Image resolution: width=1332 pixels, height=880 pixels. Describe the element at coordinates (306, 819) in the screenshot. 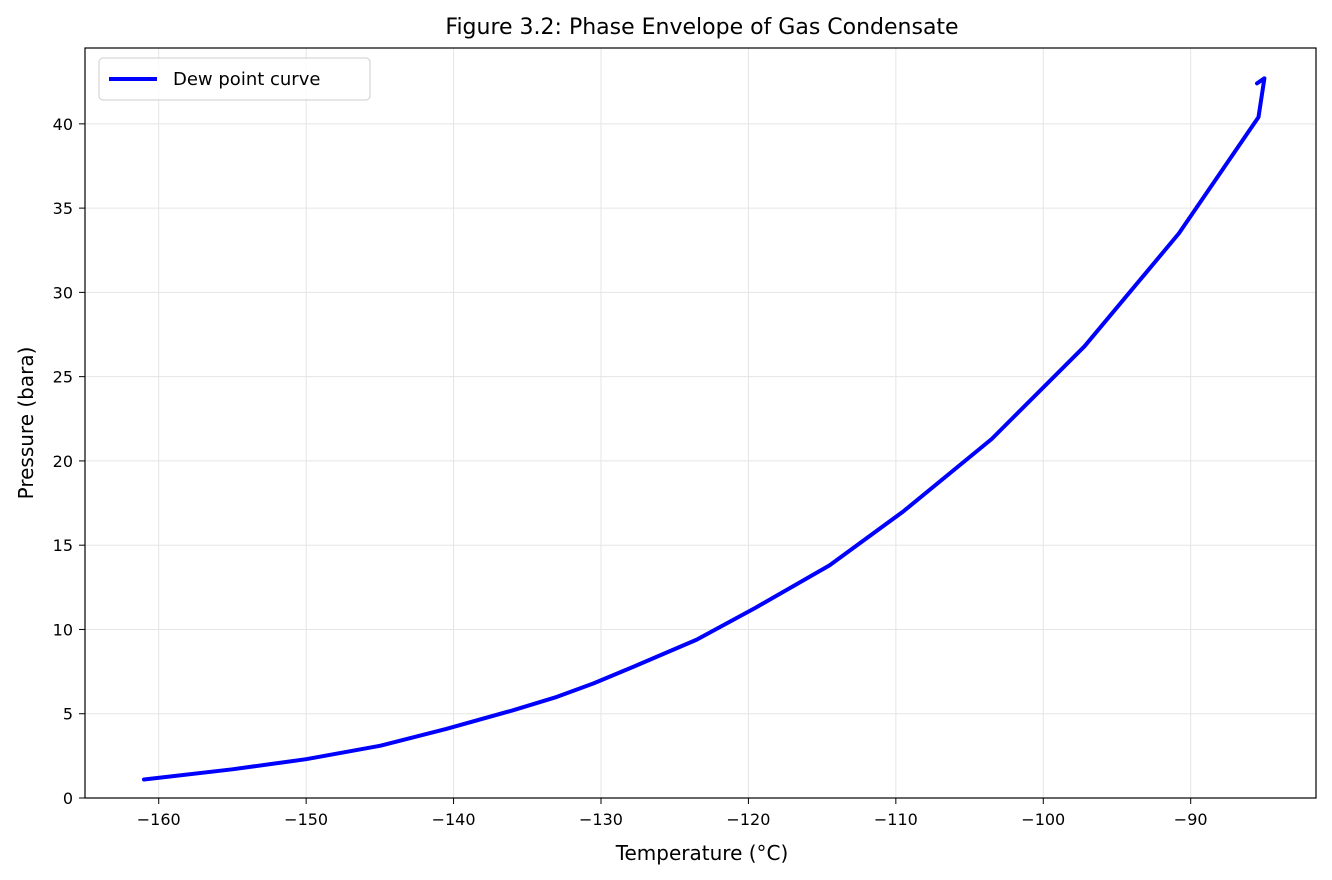

I see `x-tick-label: −150` at that location.